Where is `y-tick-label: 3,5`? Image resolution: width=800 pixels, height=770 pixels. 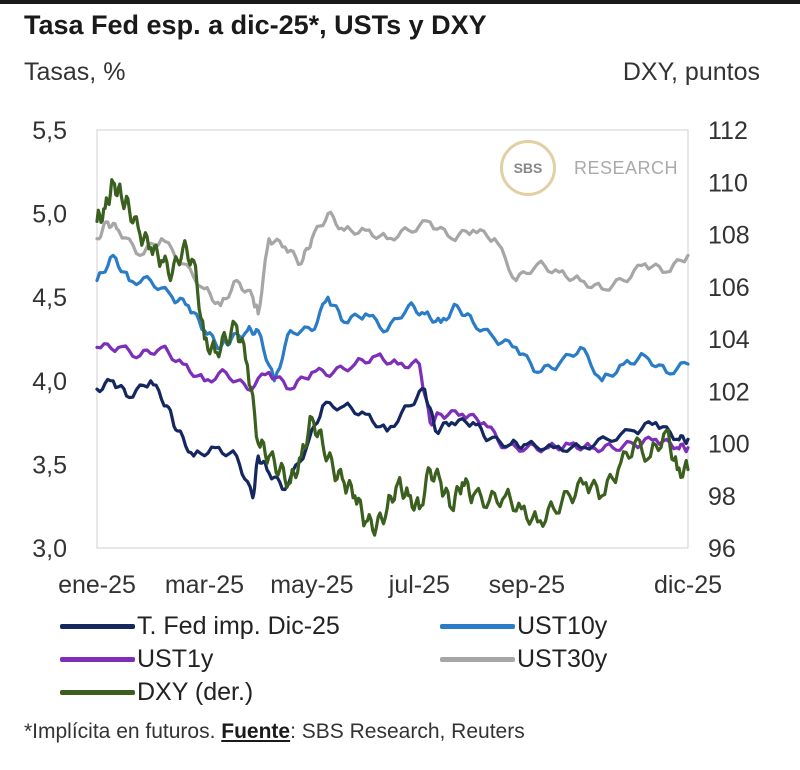 y-tick-label: 3,5 is located at coordinates (49, 465).